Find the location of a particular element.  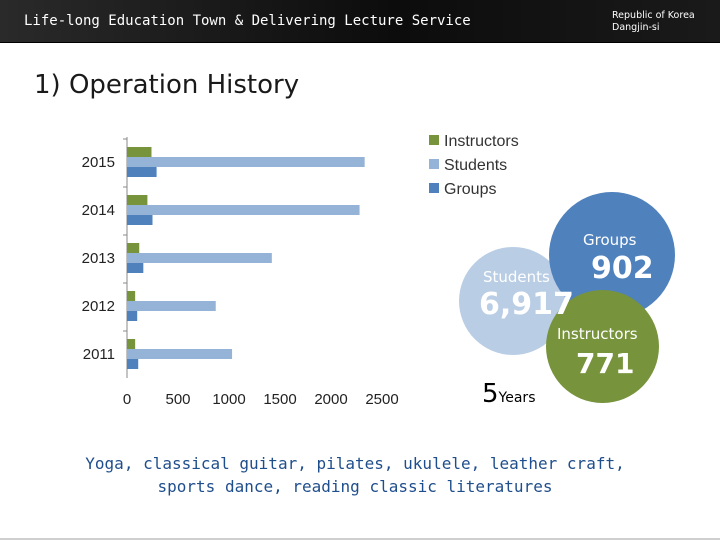

y-tick-label: 2013 is located at coordinates (98, 258).